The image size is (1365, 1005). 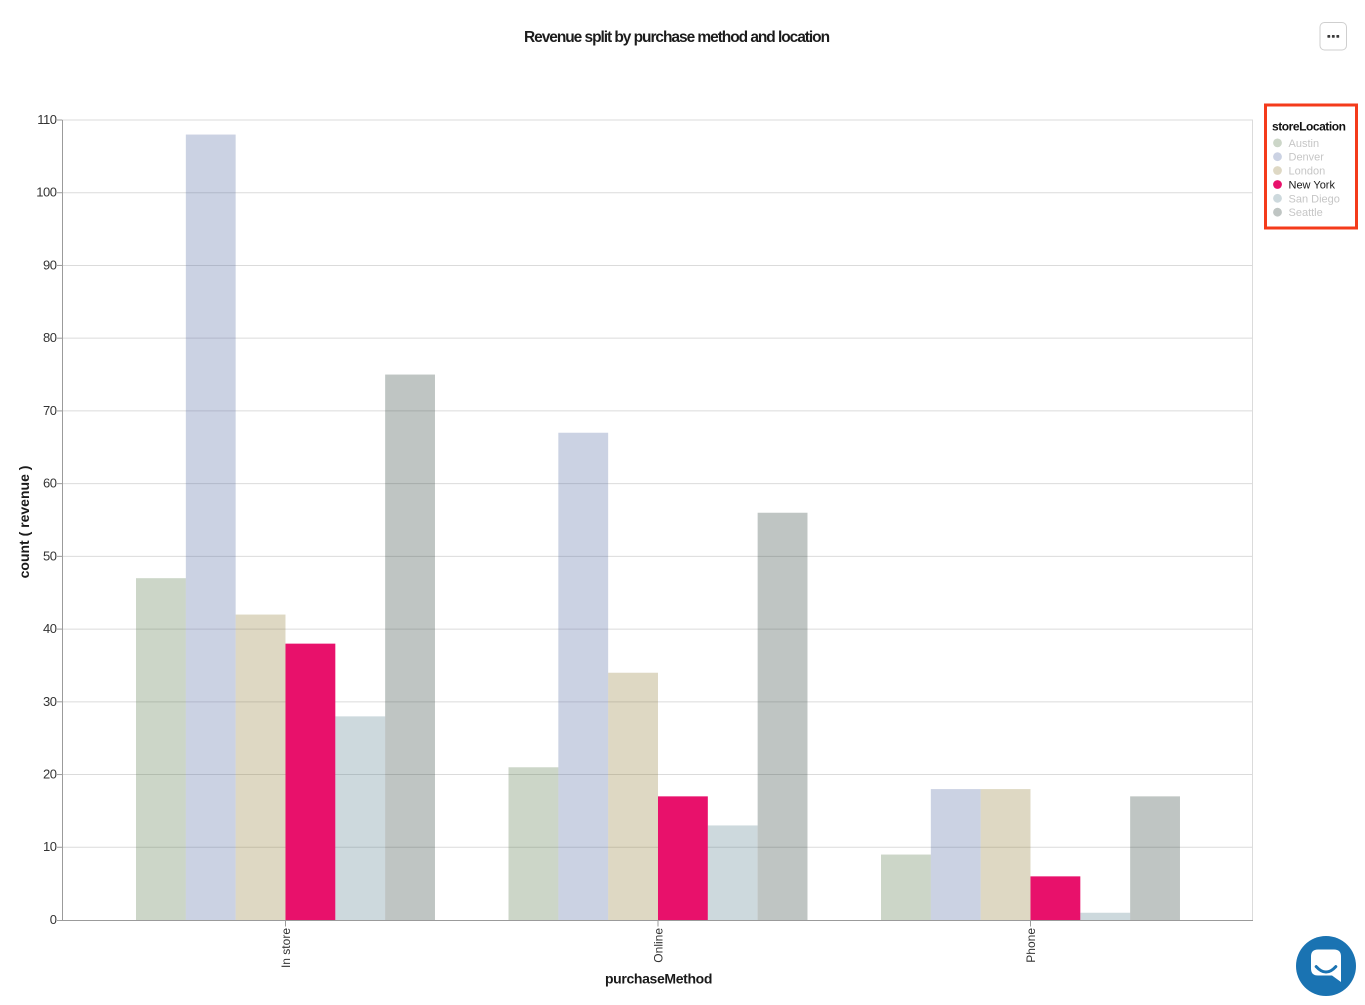 I want to click on svg-text: 100, so click(x=46, y=192).